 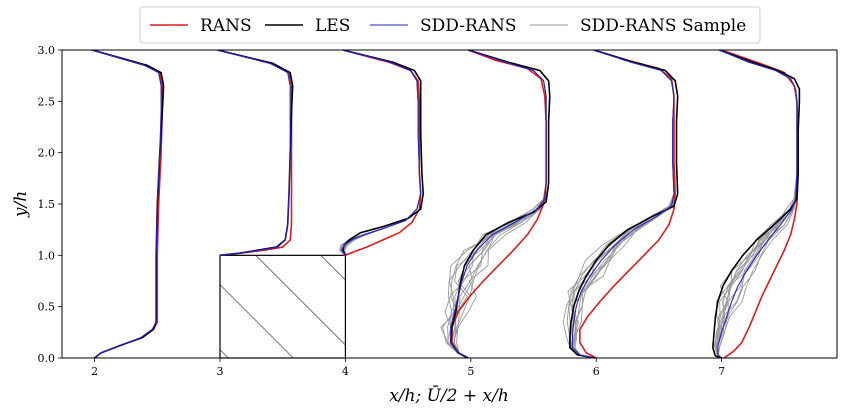 What do you see at coordinates (332, 26) in the screenshot?
I see `legend-label: LES` at bounding box center [332, 26].